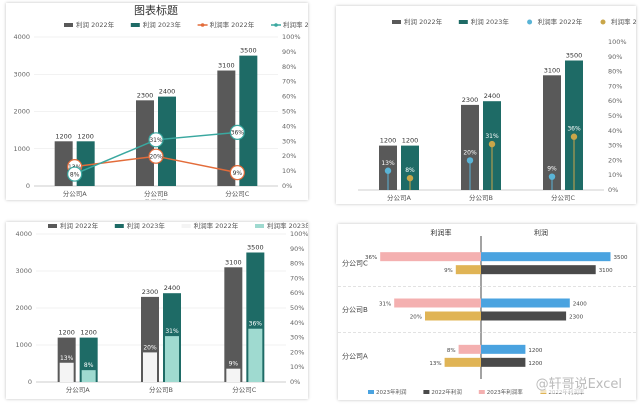  I want to click on legend-label: 2022年利润, so click(446, 392).